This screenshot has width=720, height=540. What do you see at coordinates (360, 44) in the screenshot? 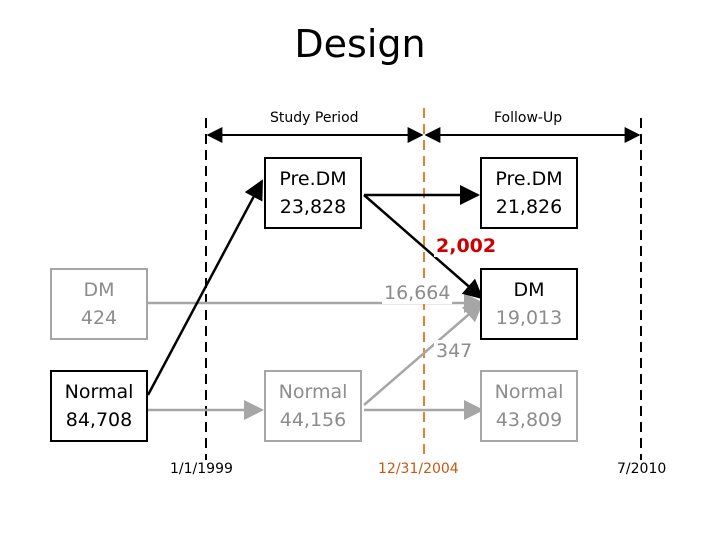
I see `page-title: Design` at bounding box center [360, 44].